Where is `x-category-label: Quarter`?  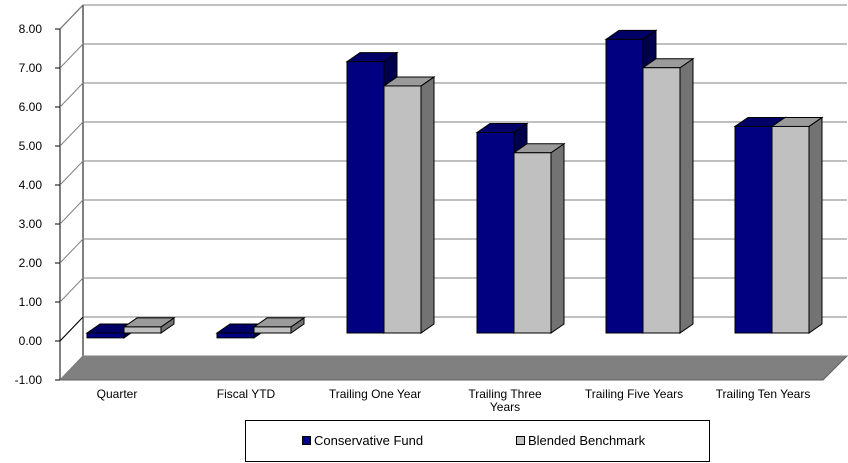
x-category-label: Quarter is located at coordinates (117, 394).